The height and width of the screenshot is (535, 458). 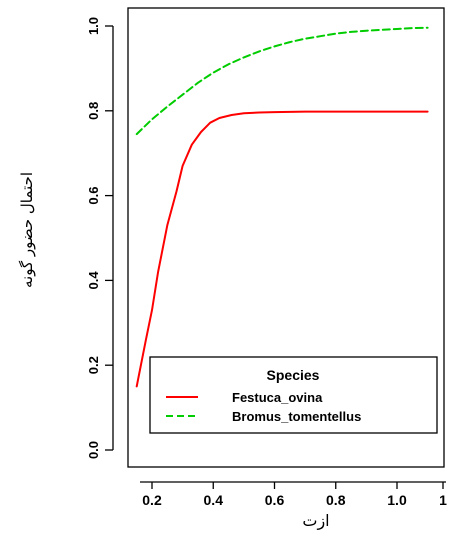 I want to click on y-tick-label: 0.8, so click(x=93, y=111).